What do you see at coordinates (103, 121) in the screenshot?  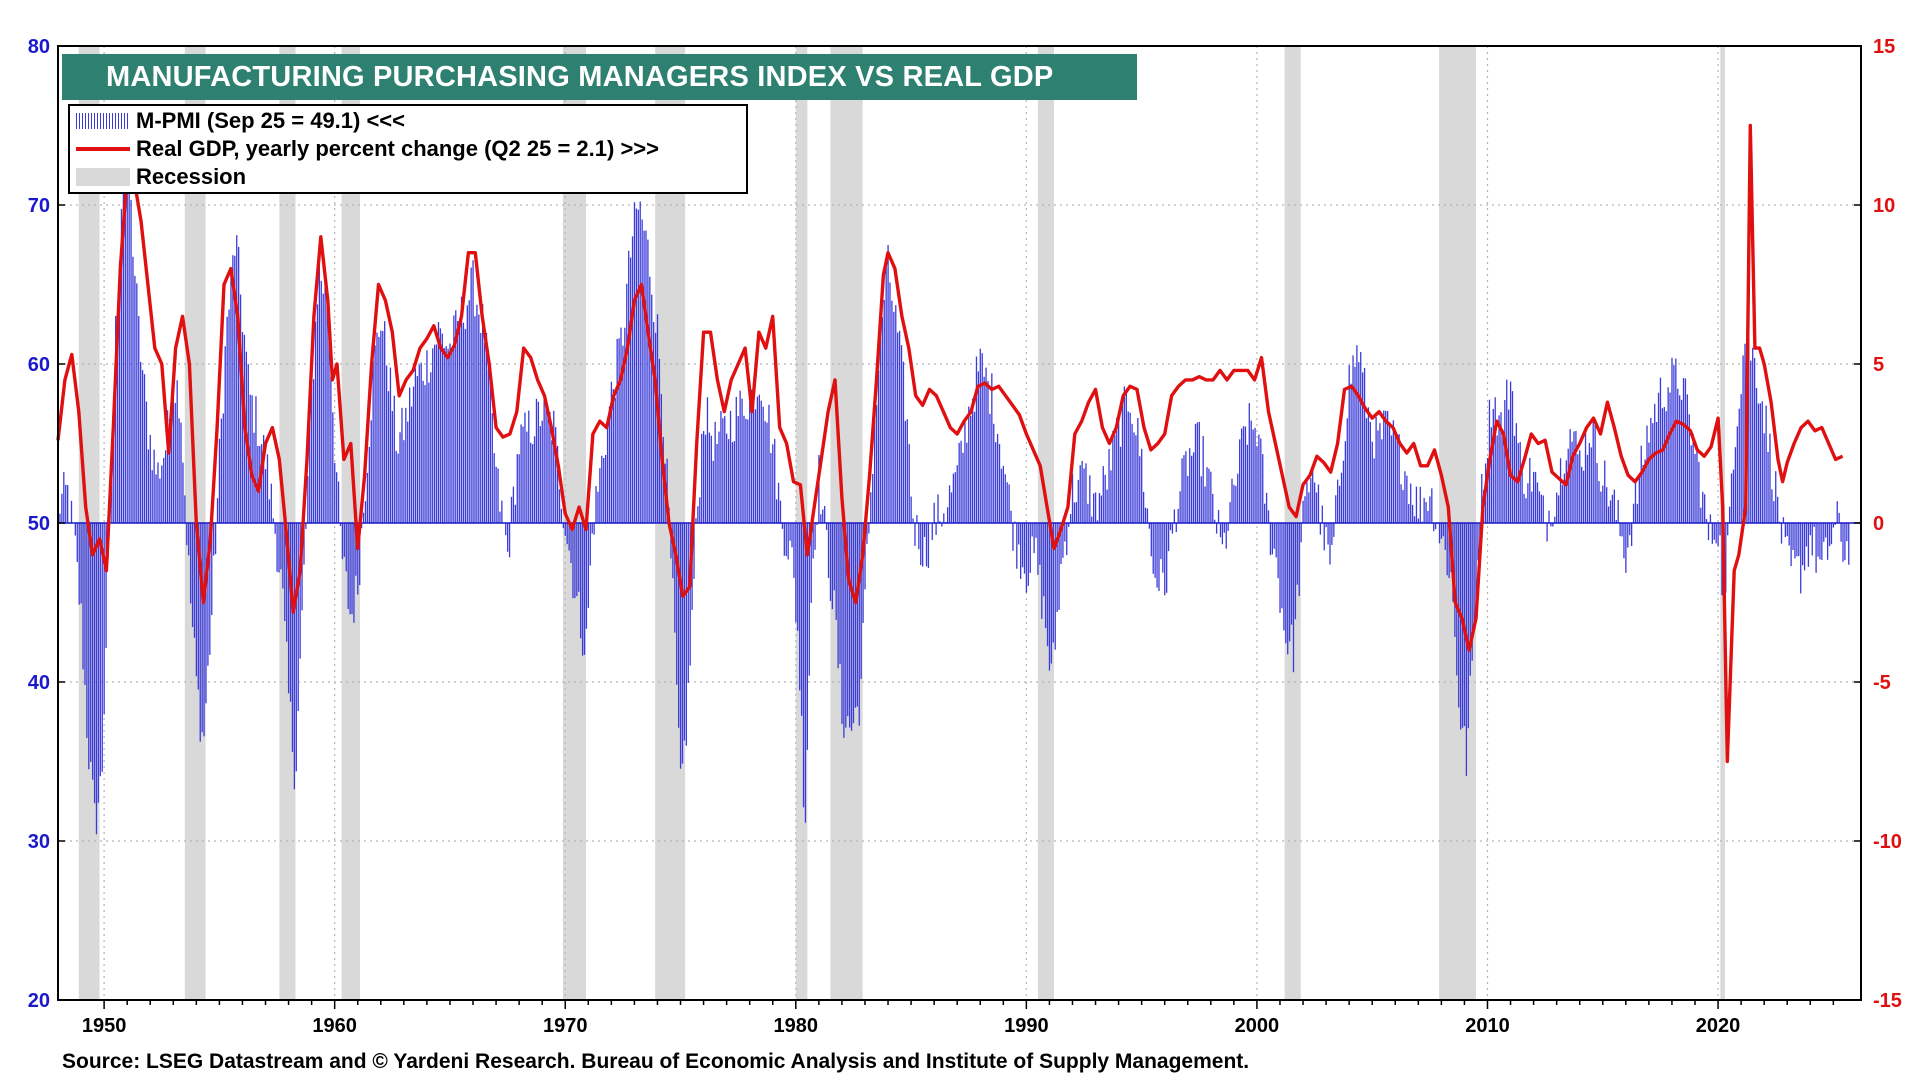 I see `legend-swatch-bars` at bounding box center [103, 121].